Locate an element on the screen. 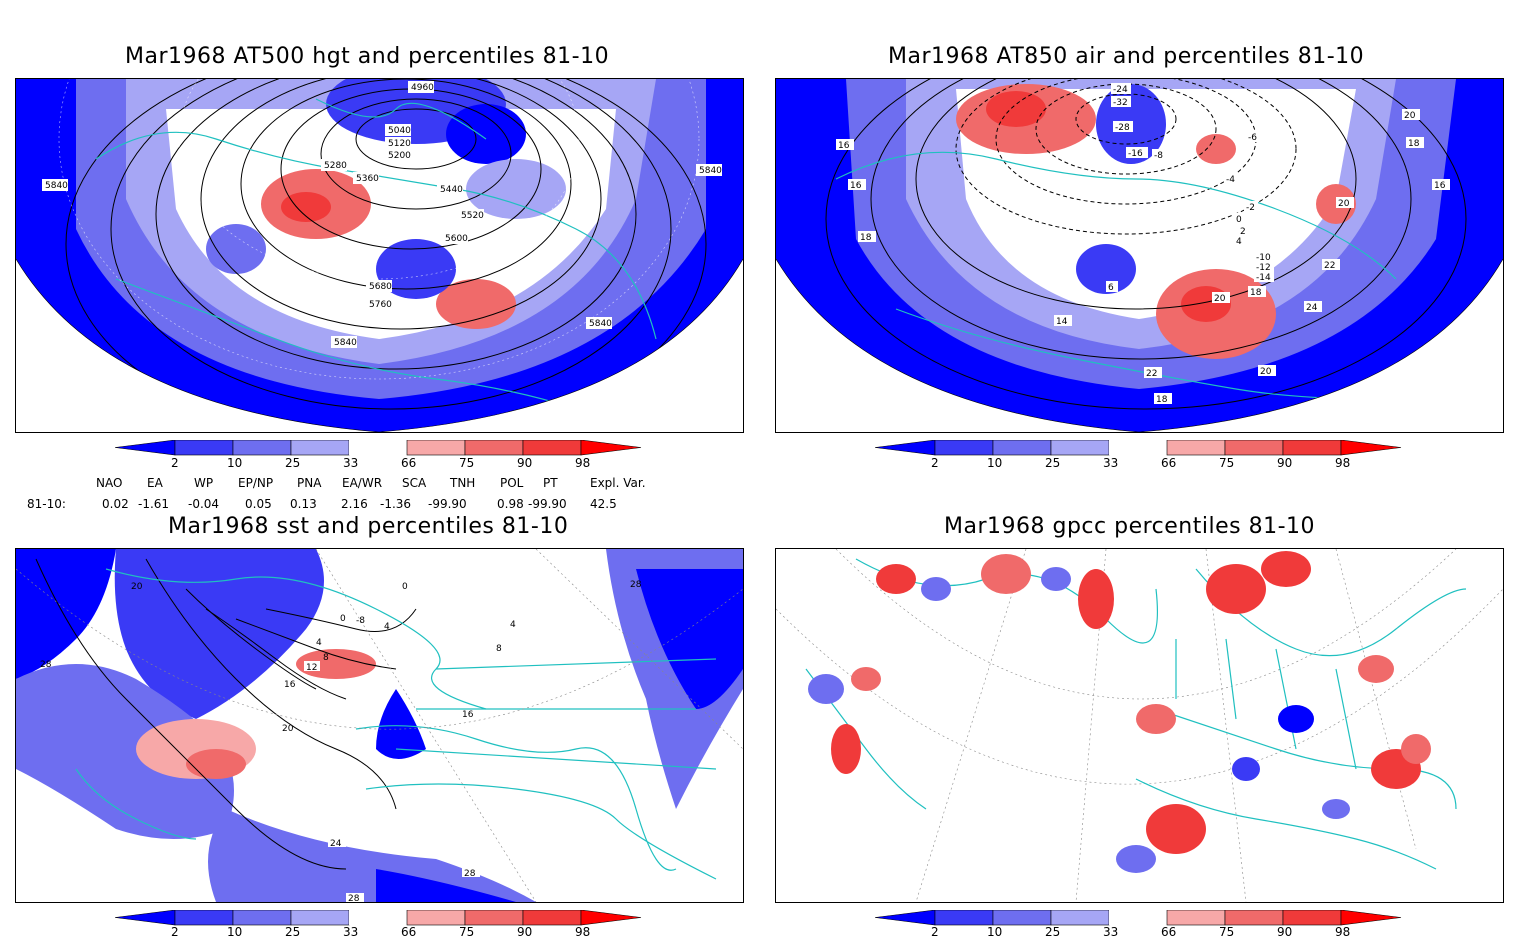 Image resolution: width=1520 pixels, height=940 pixels. panel-title-hgt500: Mar1968 AT500 hgt and percentiles 81-10 is located at coordinates (367, 56).